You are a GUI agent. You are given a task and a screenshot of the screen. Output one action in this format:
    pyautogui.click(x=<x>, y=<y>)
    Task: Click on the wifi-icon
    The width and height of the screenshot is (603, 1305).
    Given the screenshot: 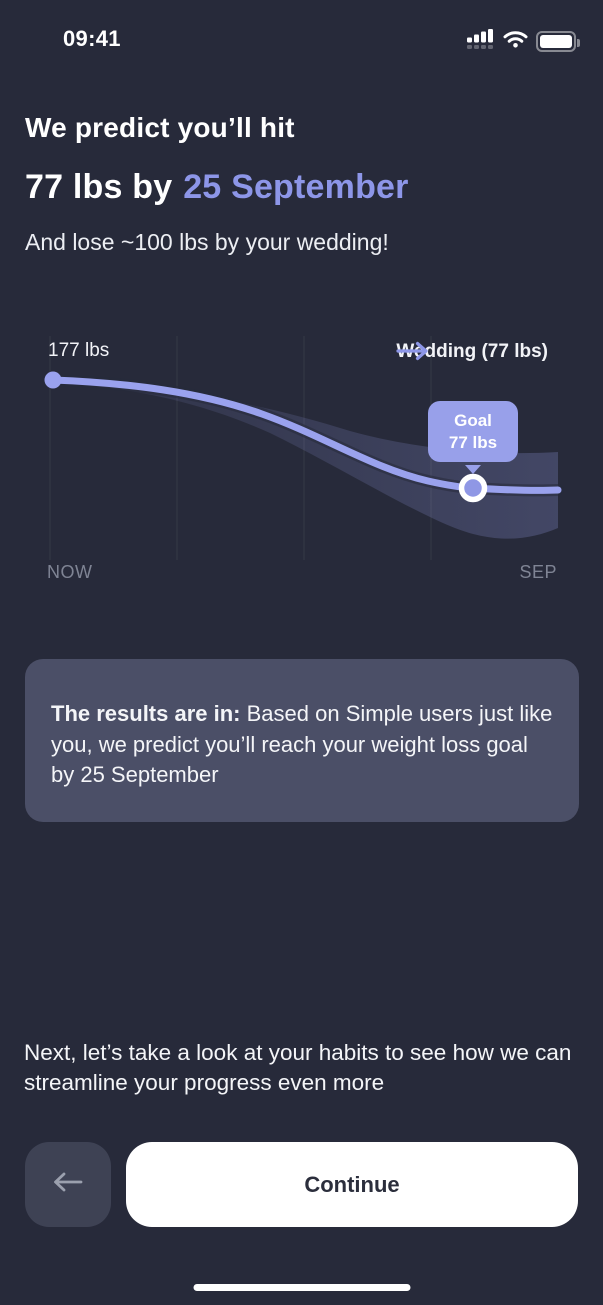 What is the action you would take?
    pyautogui.click(x=515, y=41)
    